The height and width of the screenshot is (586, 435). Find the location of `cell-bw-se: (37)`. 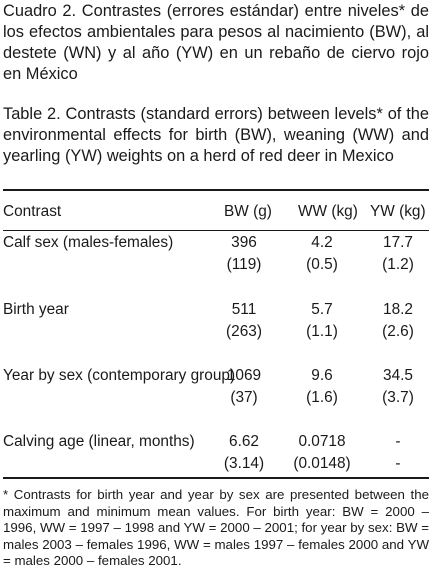

cell-bw-se: (37) is located at coordinates (244, 397).